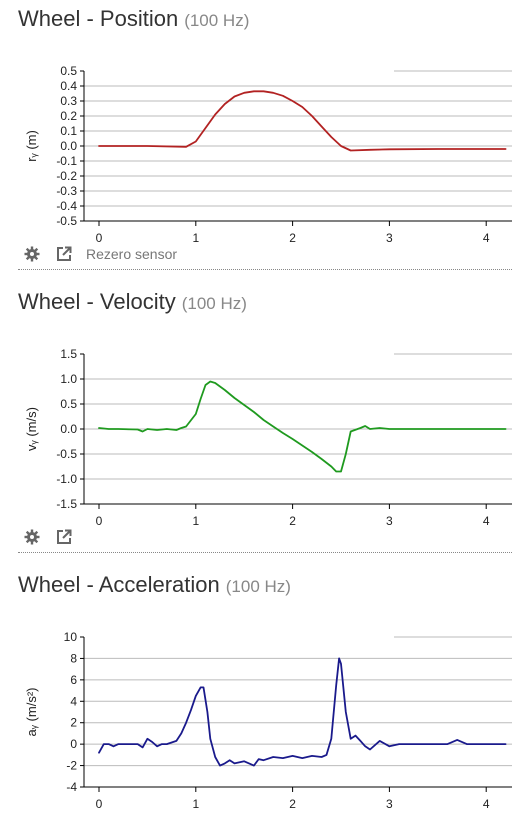 The image size is (512, 816). What do you see at coordinates (71, 637) in the screenshot?
I see `y-tick-label: 10` at bounding box center [71, 637].